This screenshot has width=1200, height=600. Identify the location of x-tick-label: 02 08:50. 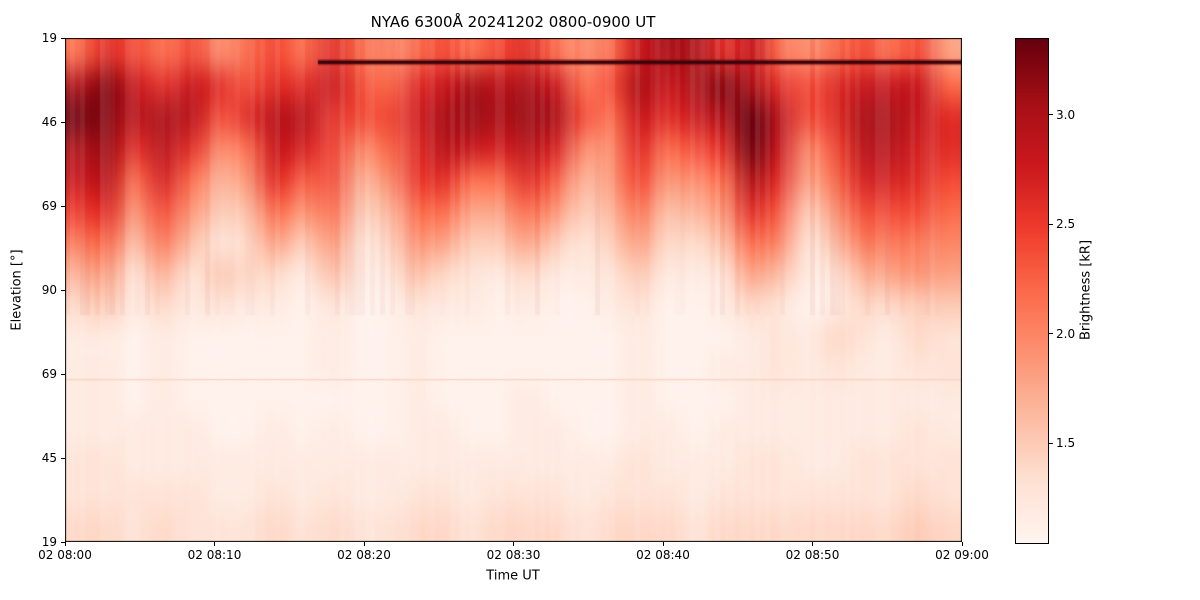
(812, 555).